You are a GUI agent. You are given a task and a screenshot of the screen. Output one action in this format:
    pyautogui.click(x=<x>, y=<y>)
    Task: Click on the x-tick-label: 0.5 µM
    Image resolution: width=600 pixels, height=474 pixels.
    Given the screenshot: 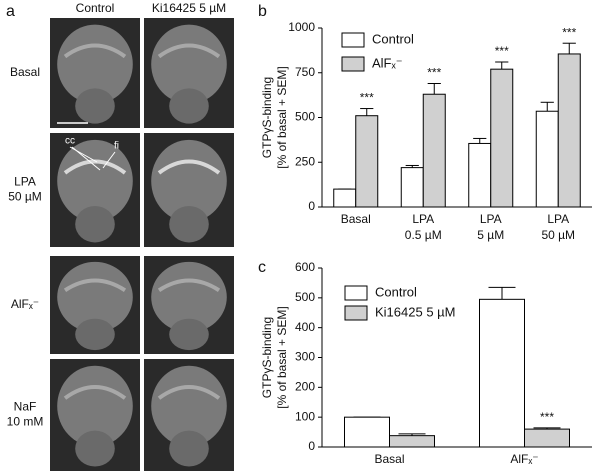 What is the action you would take?
    pyautogui.click(x=423, y=235)
    